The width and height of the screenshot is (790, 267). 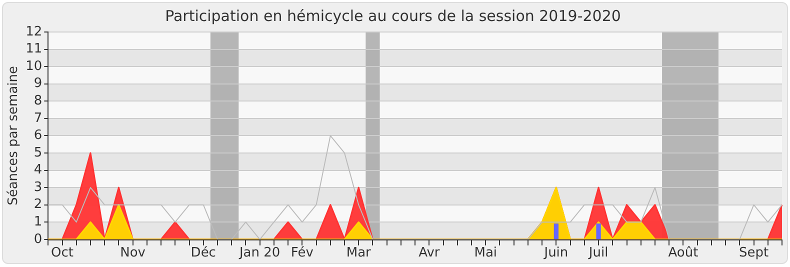 I want to click on x-tick-label: Avr, so click(x=429, y=253).